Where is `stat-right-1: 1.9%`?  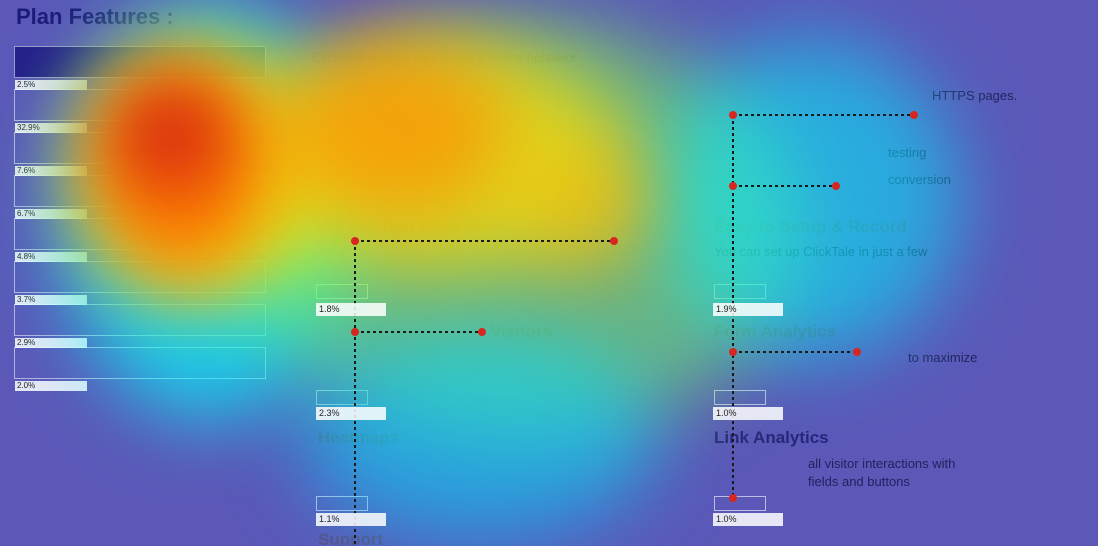
stat-right-1: 1.9% is located at coordinates (748, 309).